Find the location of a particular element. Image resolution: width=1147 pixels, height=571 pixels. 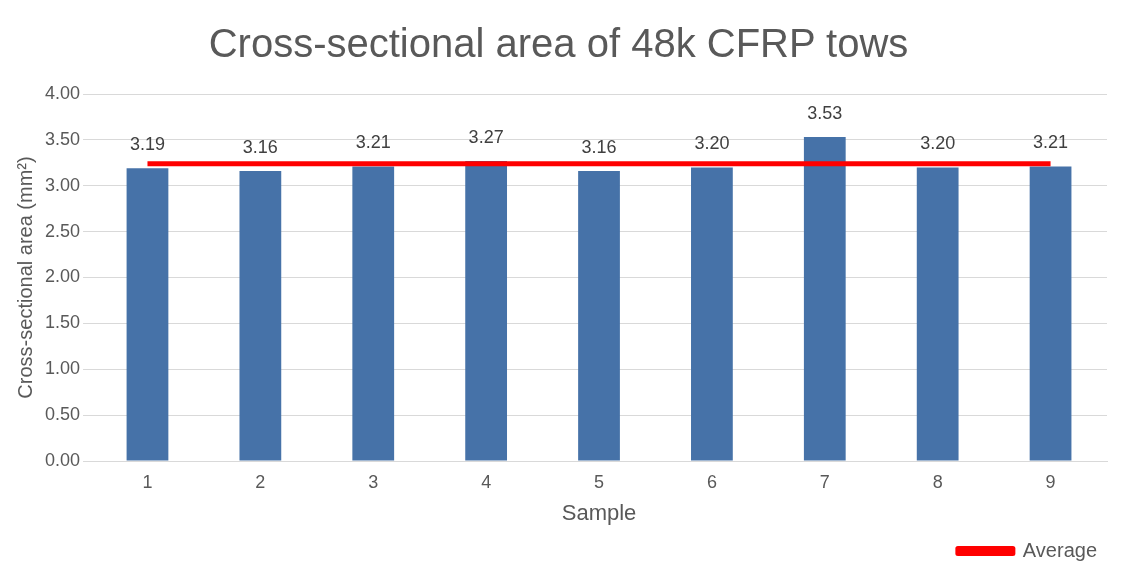

legend-label: Average is located at coordinates (1060, 549).